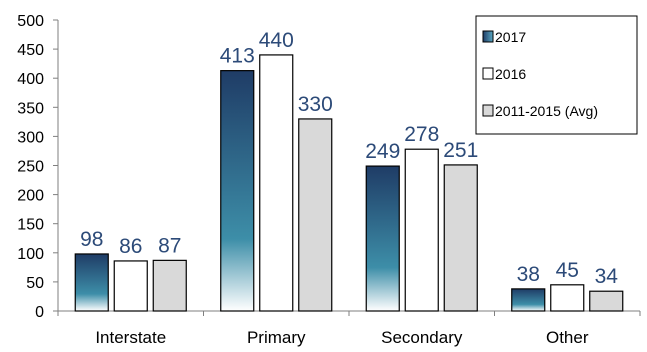 The height and width of the screenshot is (352, 647). What do you see at coordinates (460, 150) in the screenshot?
I see `data-label: 251` at bounding box center [460, 150].